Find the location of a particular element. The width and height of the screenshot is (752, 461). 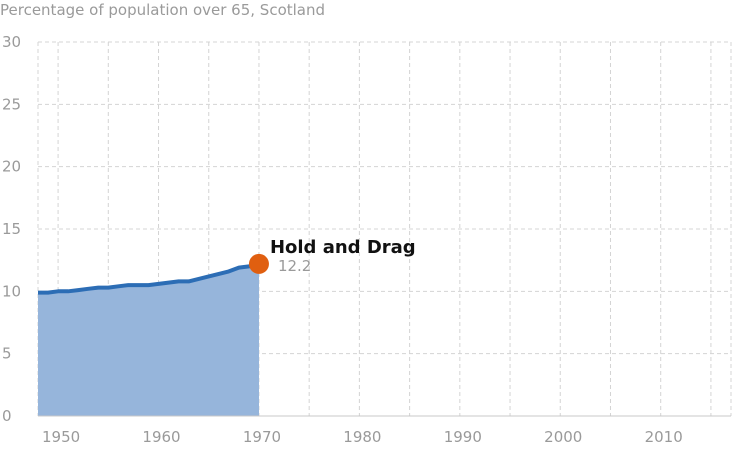

y-axis-ticks: 0 5 10 15 20 25 30 is located at coordinates (11, 229).